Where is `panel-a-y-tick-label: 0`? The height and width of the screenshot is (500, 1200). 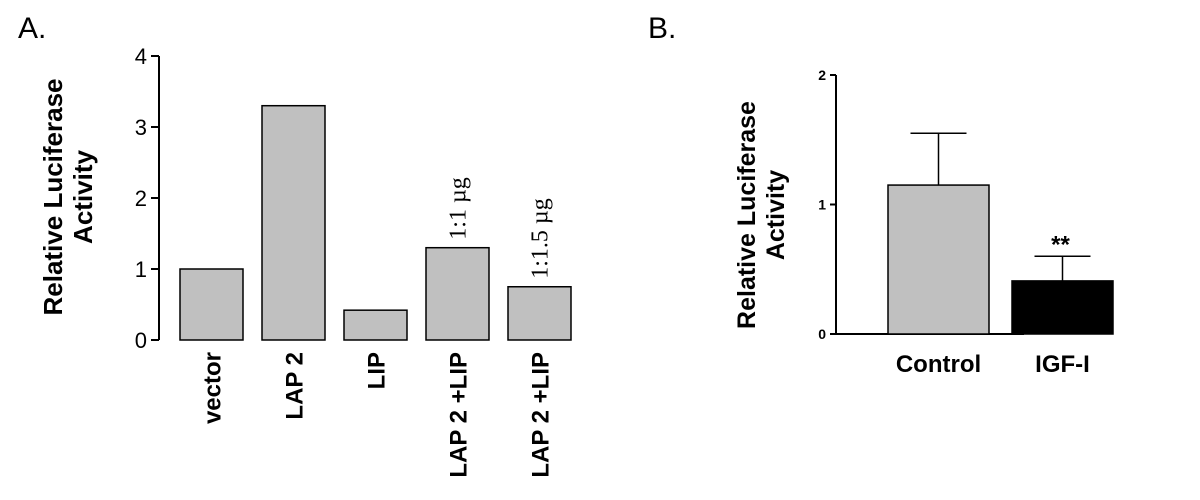
panel-a-y-tick-label: 0 is located at coordinates (141, 340).